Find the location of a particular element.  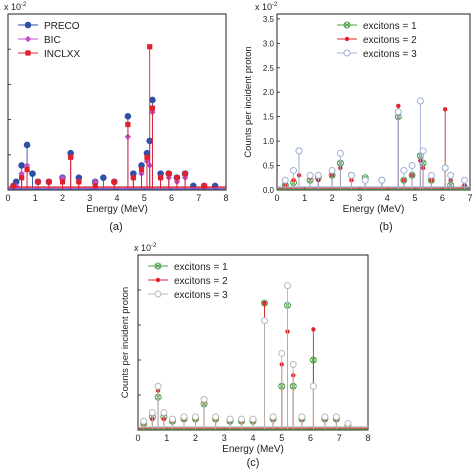

series-bic is located at coordinates (117, 149).